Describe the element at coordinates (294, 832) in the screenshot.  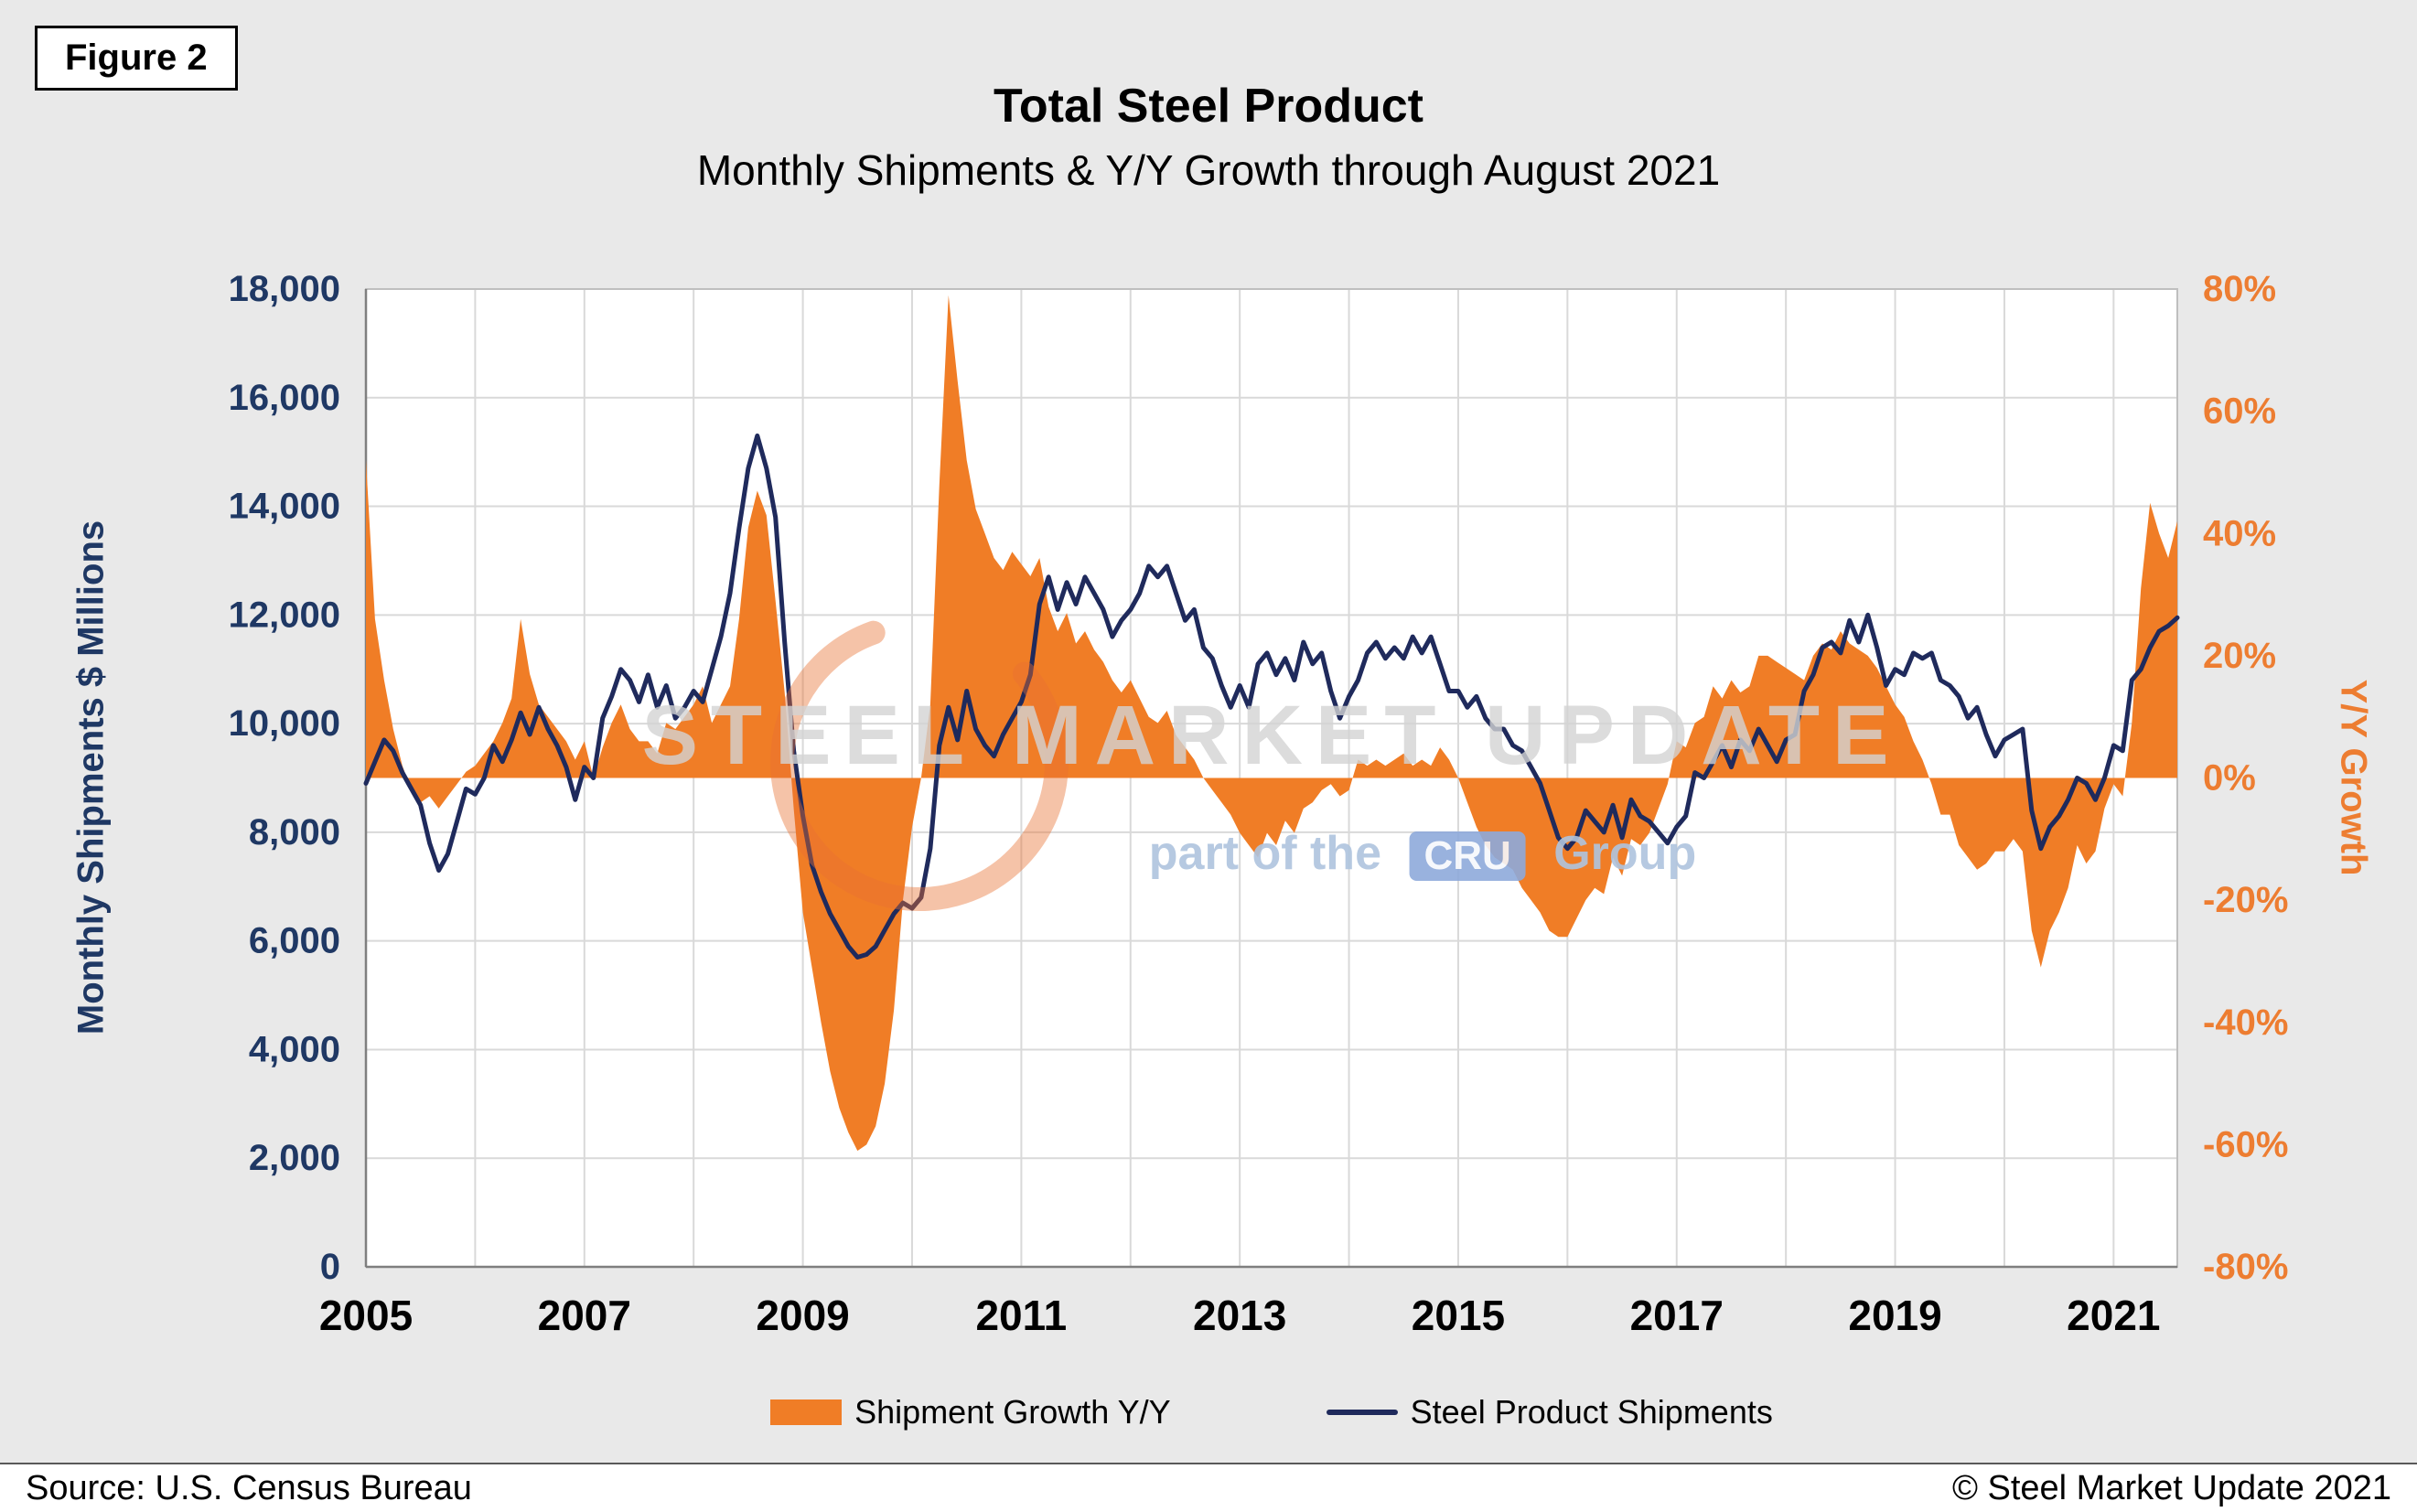
I see `svg-text: 8,000` at that location.